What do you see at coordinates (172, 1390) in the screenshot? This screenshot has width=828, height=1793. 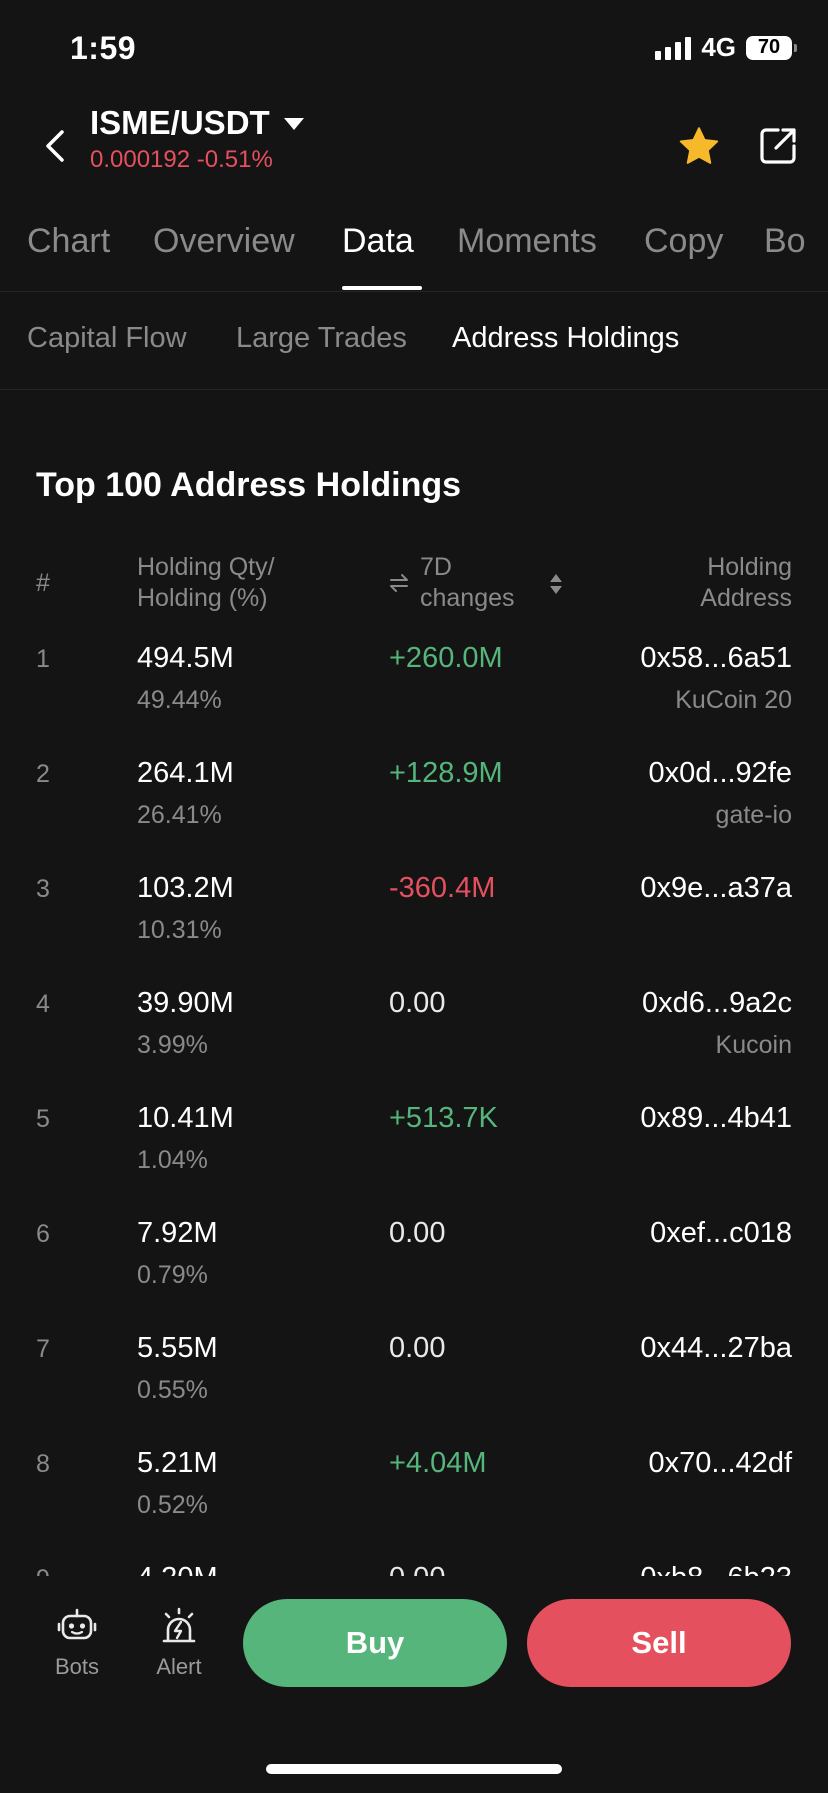 I see `row-pct: 0.55%` at bounding box center [172, 1390].